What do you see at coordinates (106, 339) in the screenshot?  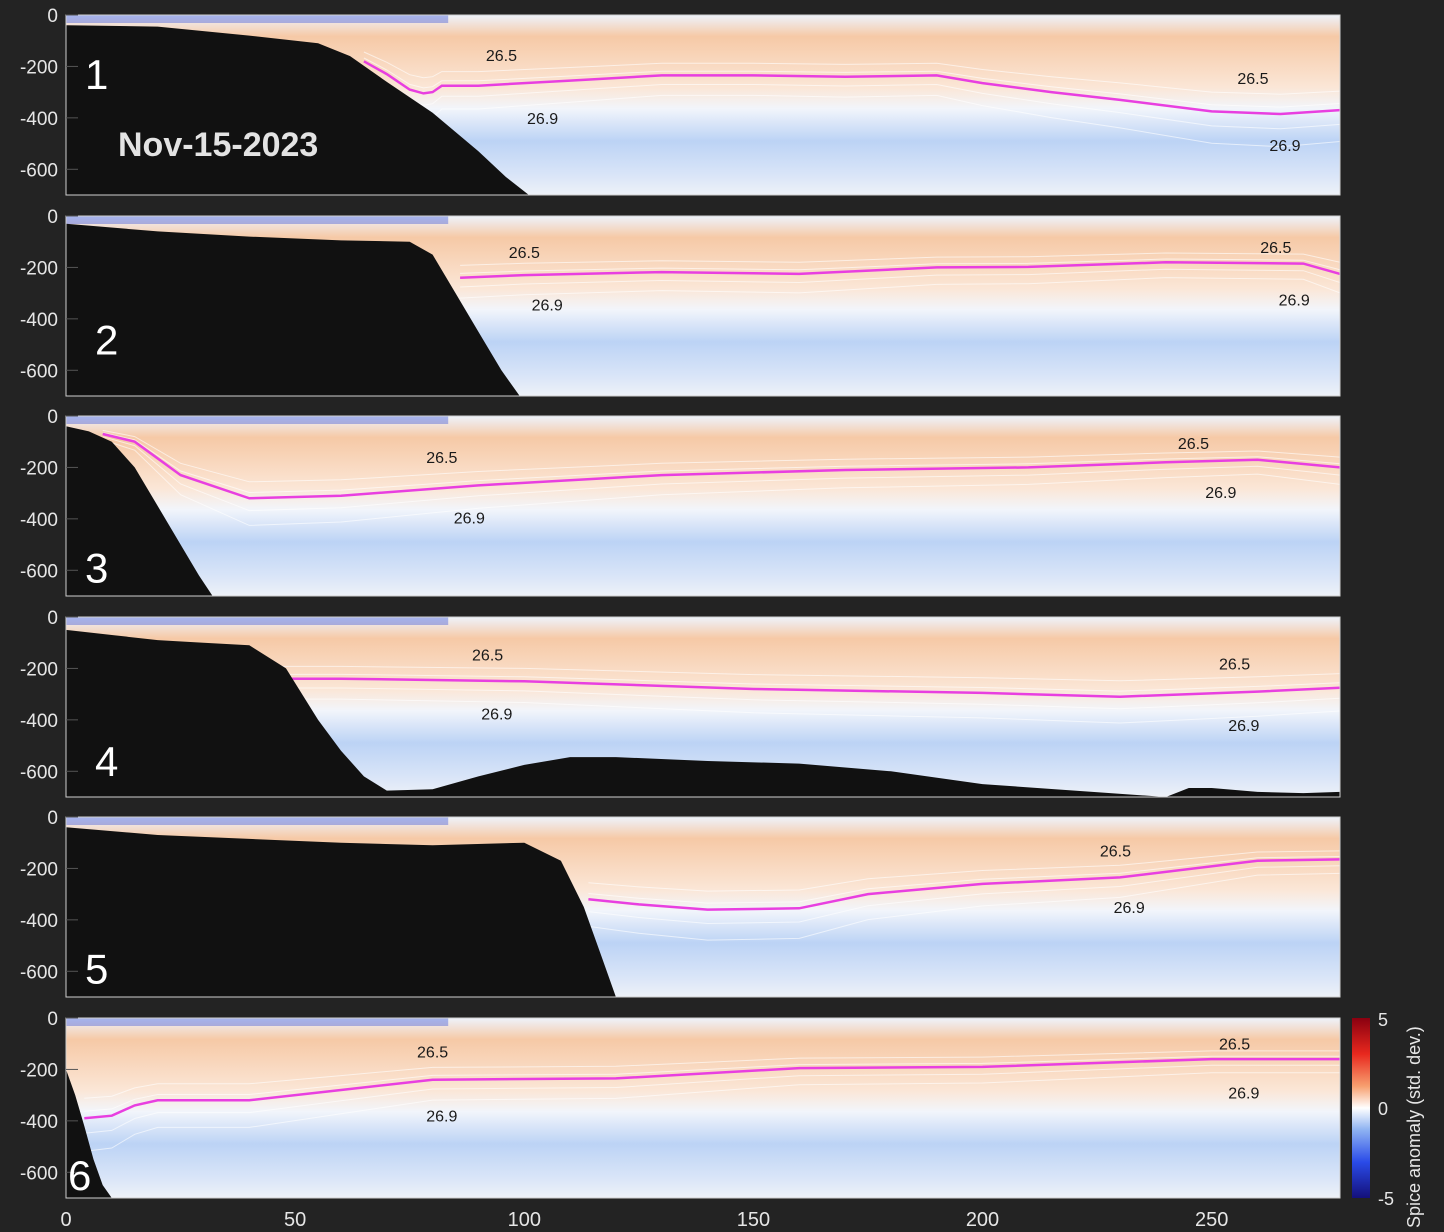 I see `panel-number-label: 2` at bounding box center [106, 339].